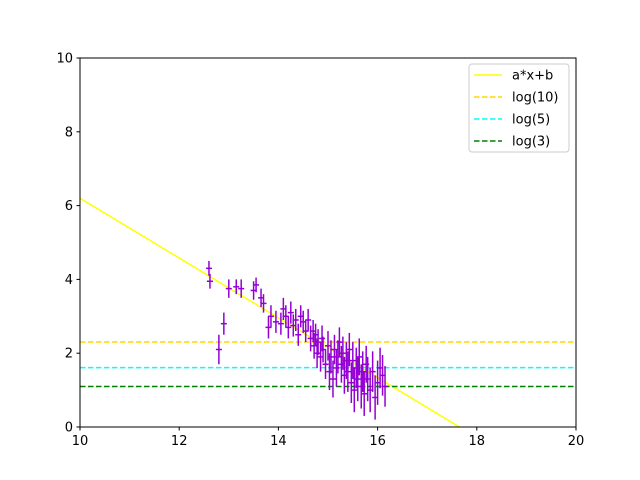 This screenshot has width=640, height=480. Describe the element at coordinates (64, 59) in the screenshot. I see `y-tick-label: 10` at that location.